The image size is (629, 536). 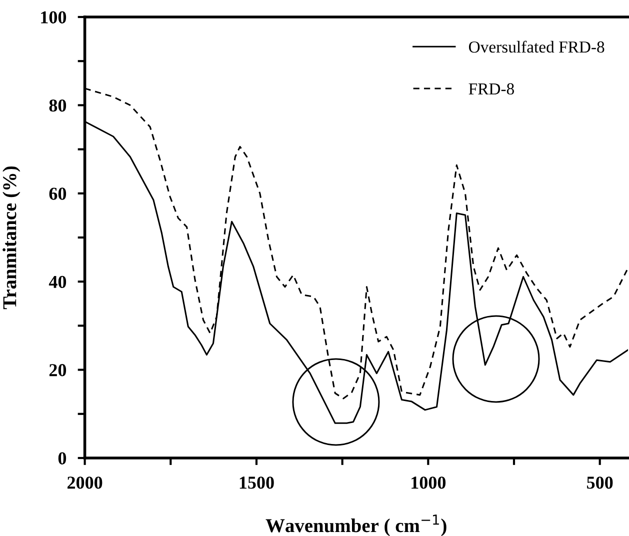 I want to click on y-tick-label: 80, so click(x=57, y=105).